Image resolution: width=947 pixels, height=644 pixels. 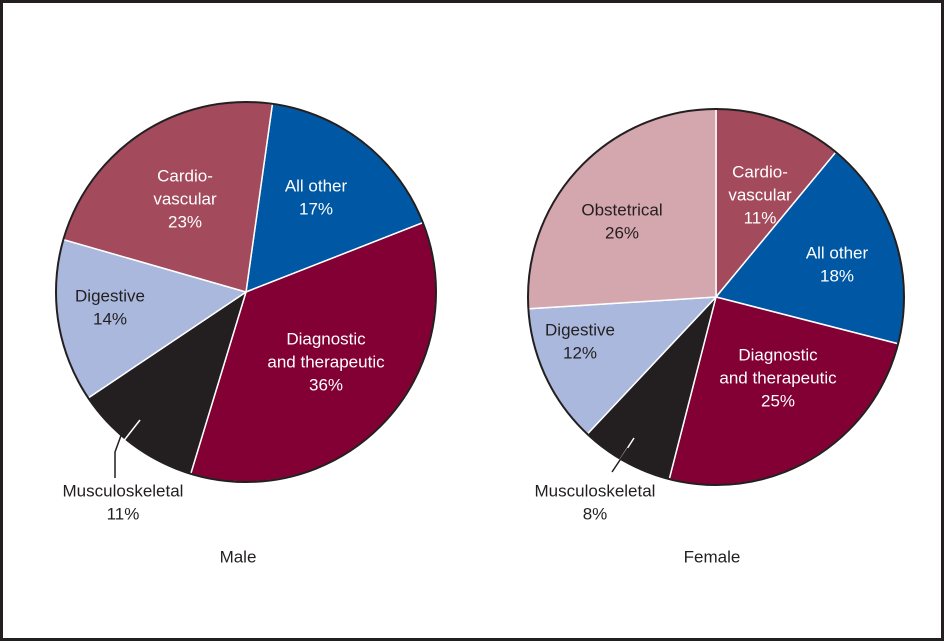 What do you see at coordinates (238, 556) in the screenshot?
I see `pie-title: Male` at bounding box center [238, 556].